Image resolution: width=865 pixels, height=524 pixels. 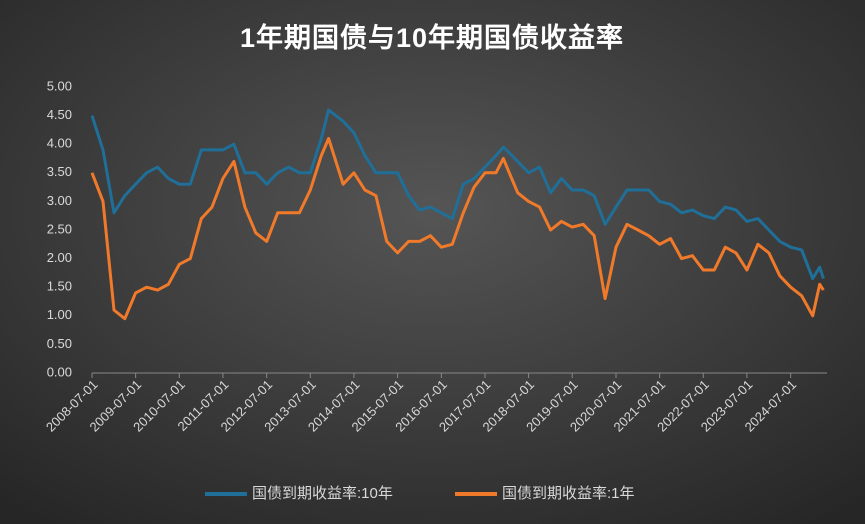 What do you see at coordinates (59, 257) in the screenshot?
I see `y-tick-label: 2.00` at bounding box center [59, 257].